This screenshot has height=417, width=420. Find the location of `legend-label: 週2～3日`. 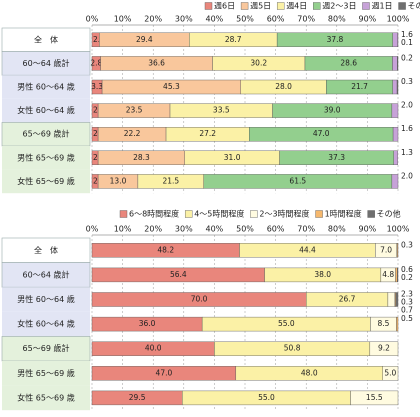

legend-label: 週2～3日 is located at coordinates (339, 6).